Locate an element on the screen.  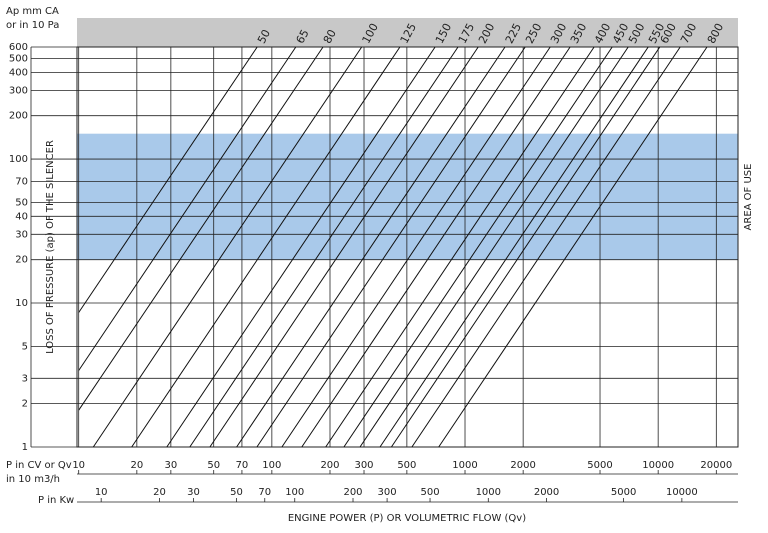
y-tick-label: 10 is located at coordinates (21, 303).